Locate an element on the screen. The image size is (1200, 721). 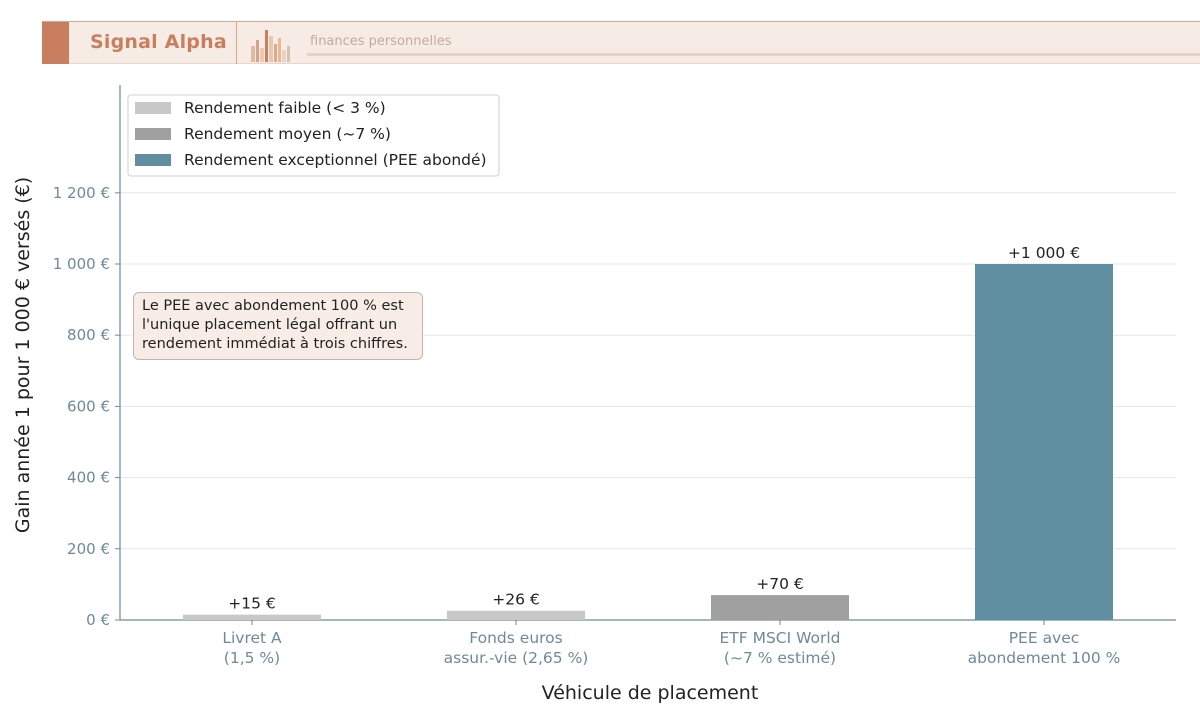
y-tick-label: 400 € is located at coordinates (88, 478).